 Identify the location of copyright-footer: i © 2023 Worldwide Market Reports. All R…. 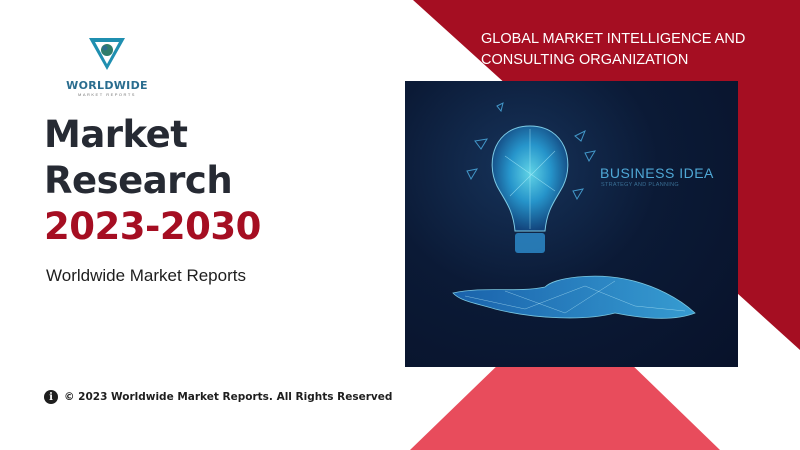
(218, 397).